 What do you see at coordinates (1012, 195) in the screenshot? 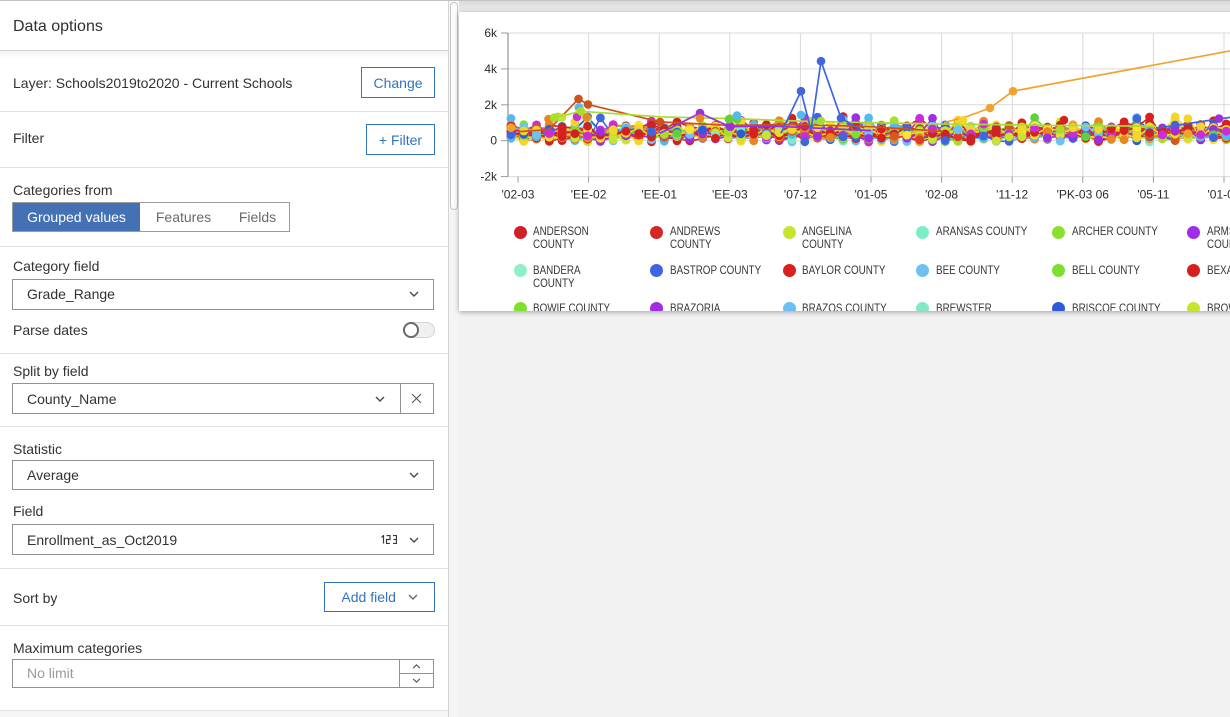
I see `svg-text: '11-12` at bounding box center [1012, 195].